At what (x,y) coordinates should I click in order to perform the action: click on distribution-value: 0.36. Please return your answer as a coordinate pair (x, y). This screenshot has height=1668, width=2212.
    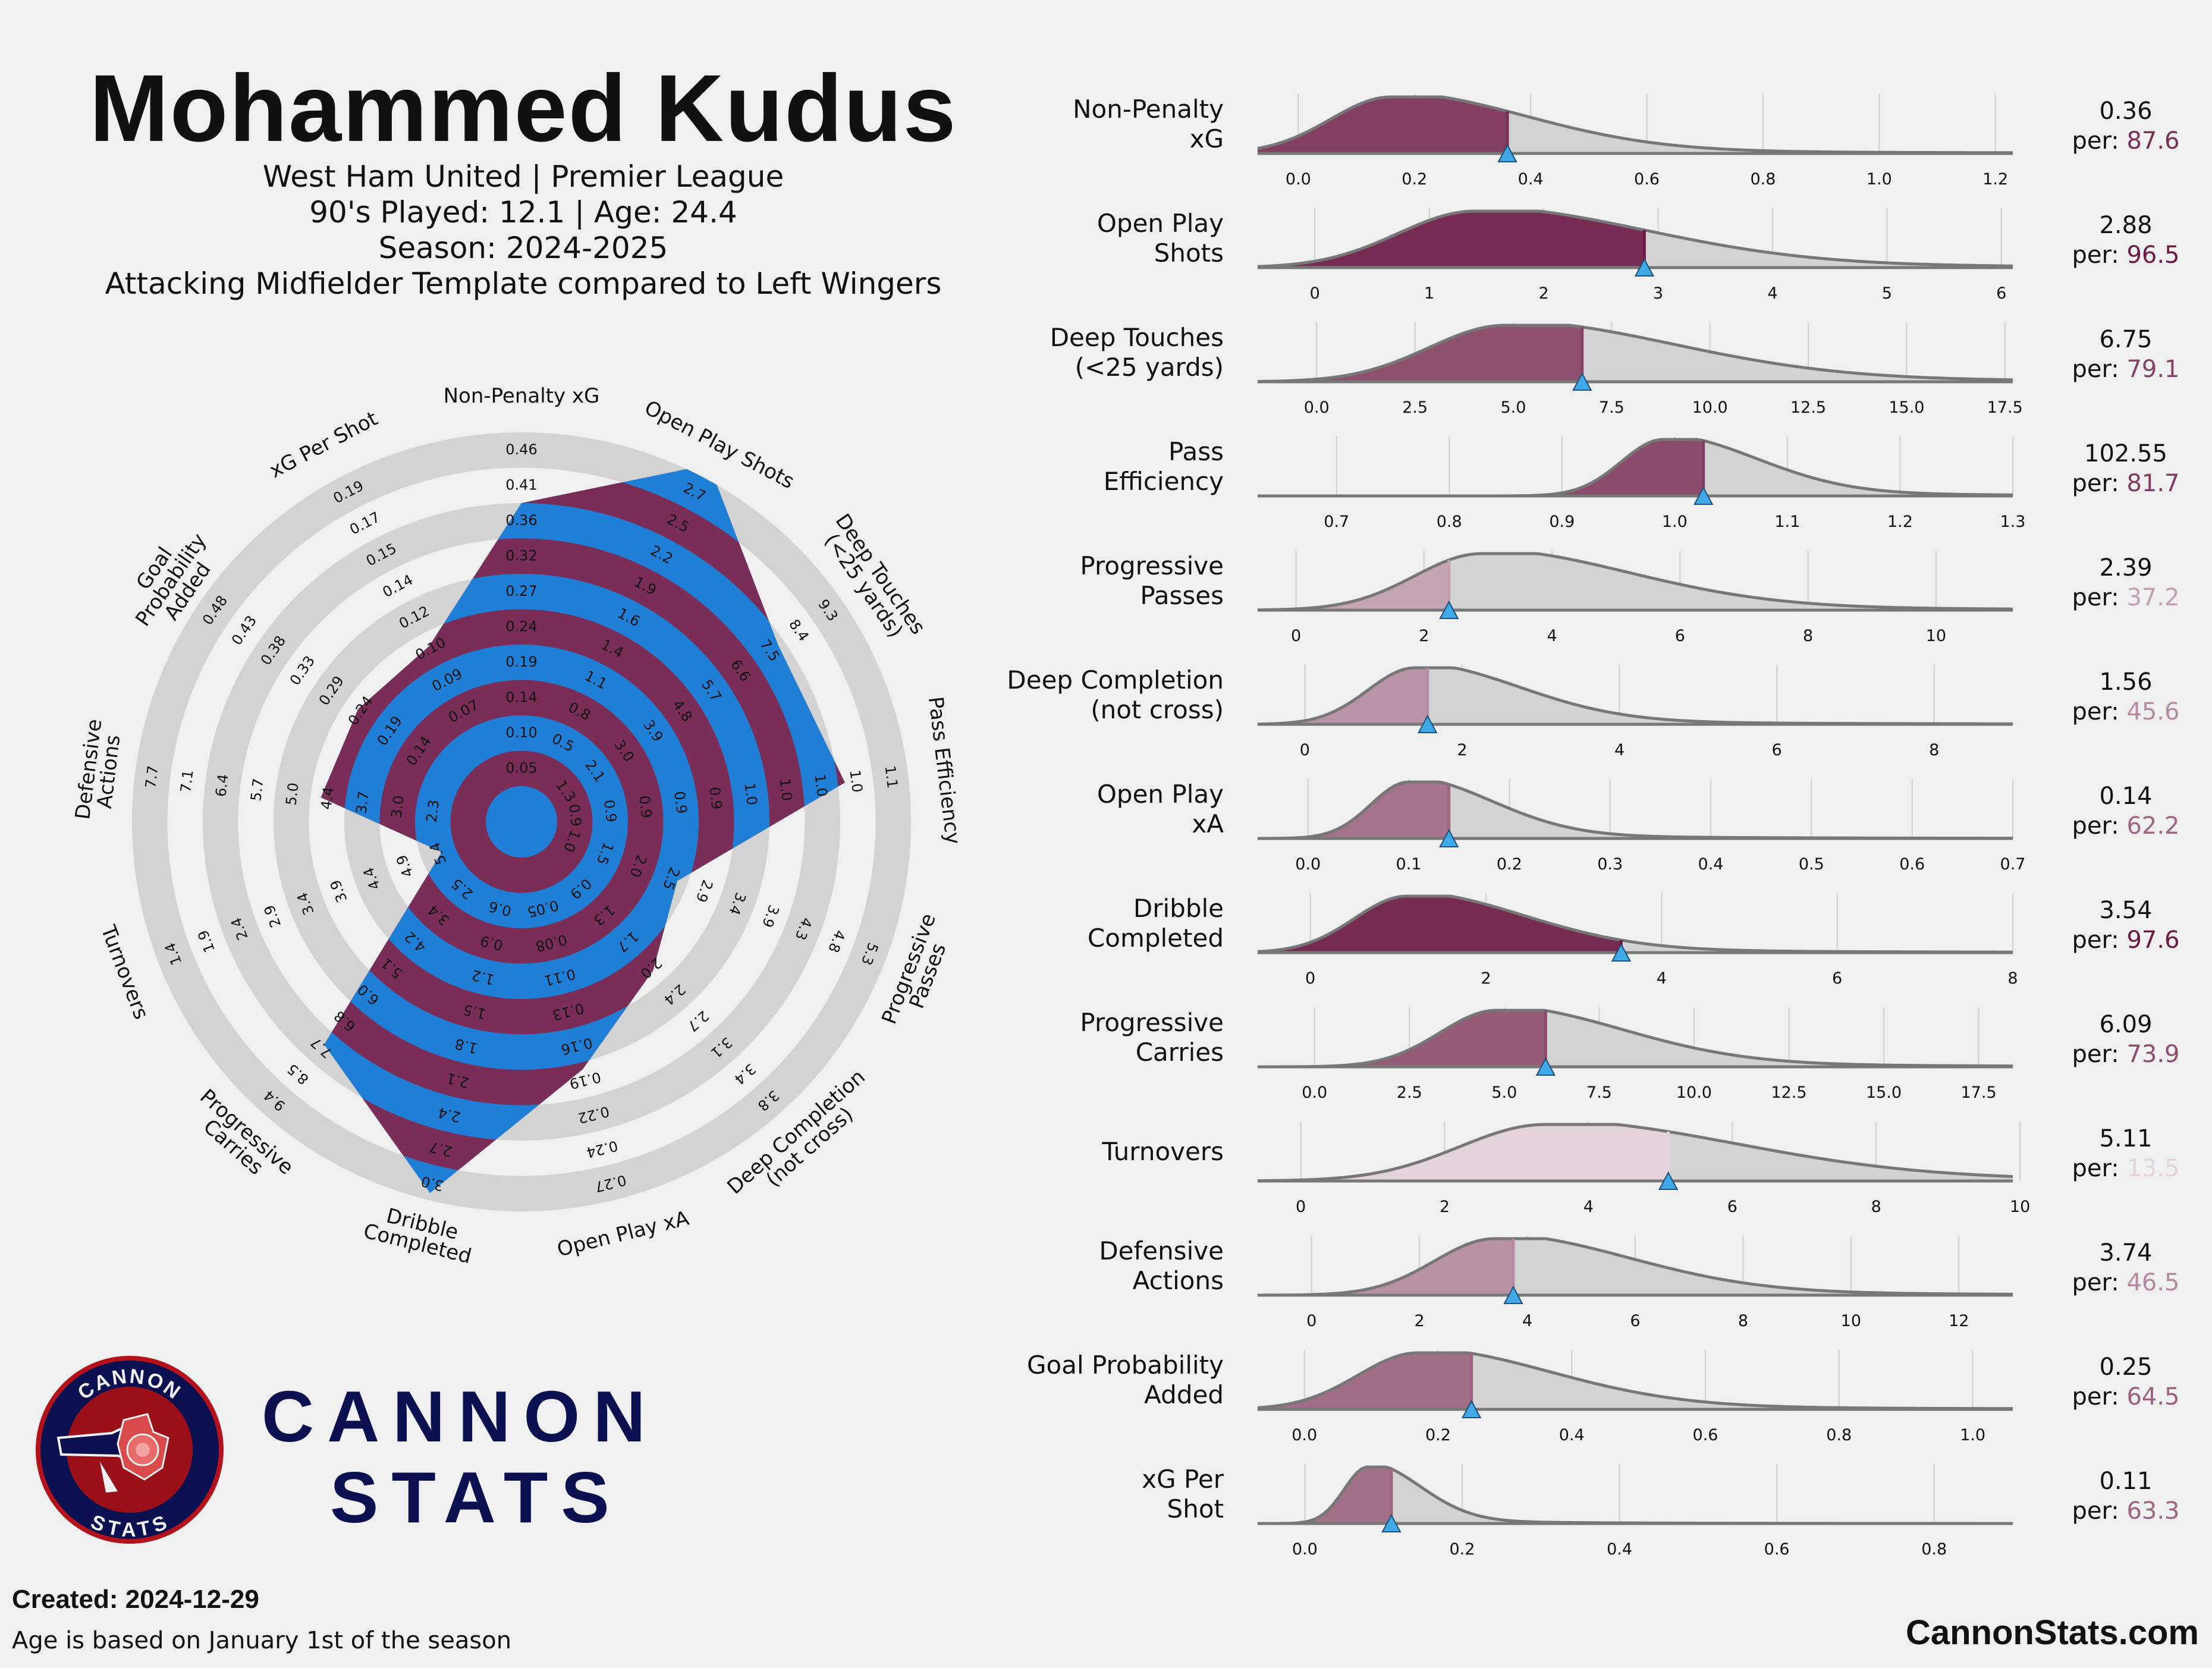
    Looking at the image, I should click on (2125, 111).